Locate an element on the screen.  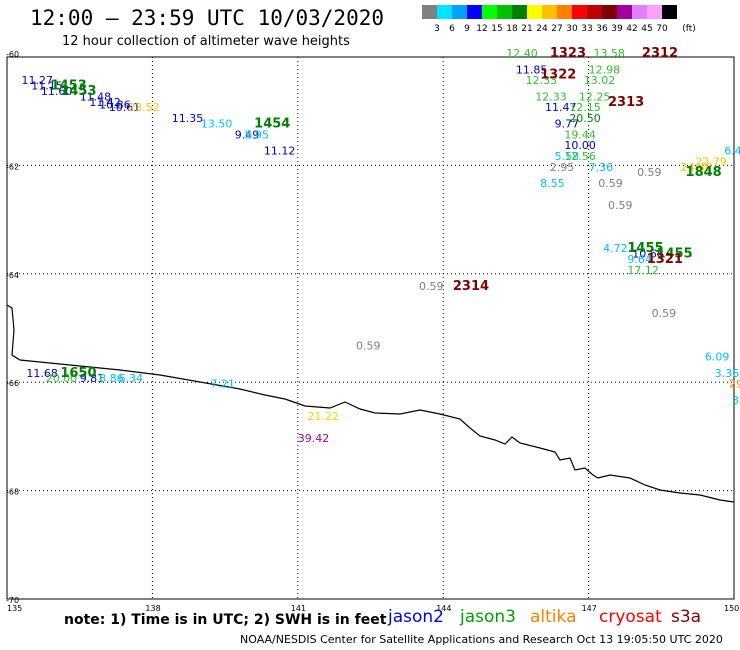
swh-value: 17.12 is located at coordinates (643, 270).